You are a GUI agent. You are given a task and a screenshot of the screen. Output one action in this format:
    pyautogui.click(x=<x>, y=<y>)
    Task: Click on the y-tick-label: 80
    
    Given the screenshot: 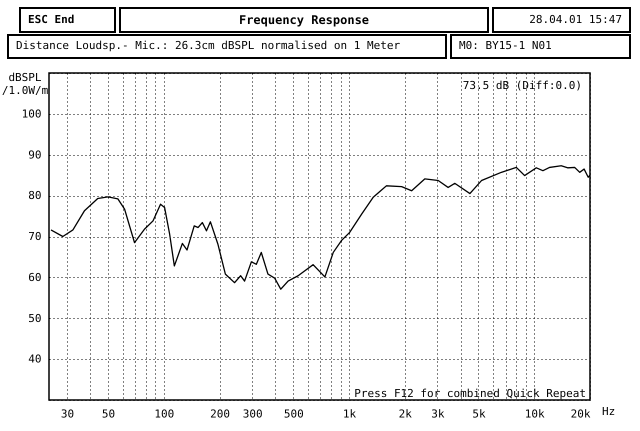 What is the action you would take?
    pyautogui.click(x=35, y=195)
    